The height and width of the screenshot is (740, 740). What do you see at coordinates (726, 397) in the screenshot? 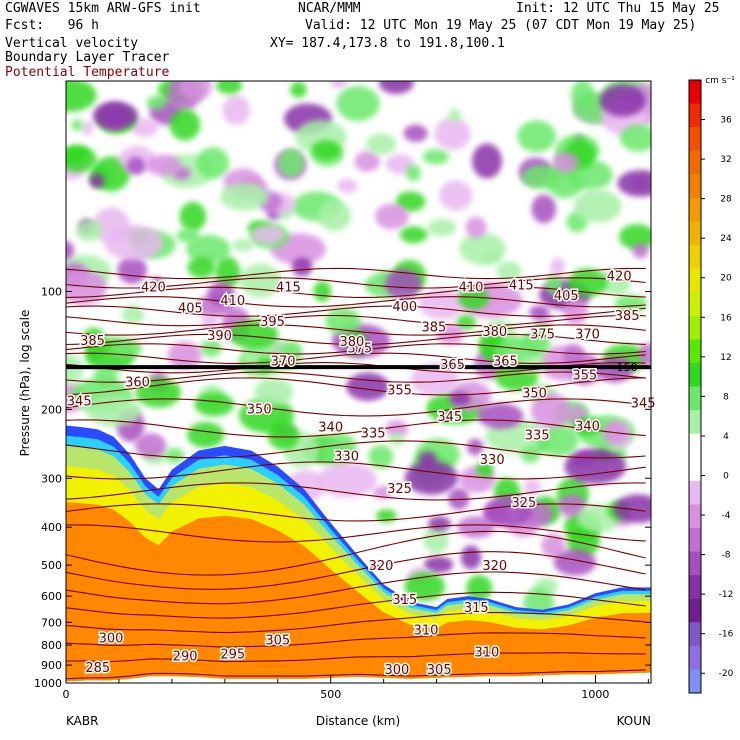
I see `colorbar-label: 8` at bounding box center [726, 397].